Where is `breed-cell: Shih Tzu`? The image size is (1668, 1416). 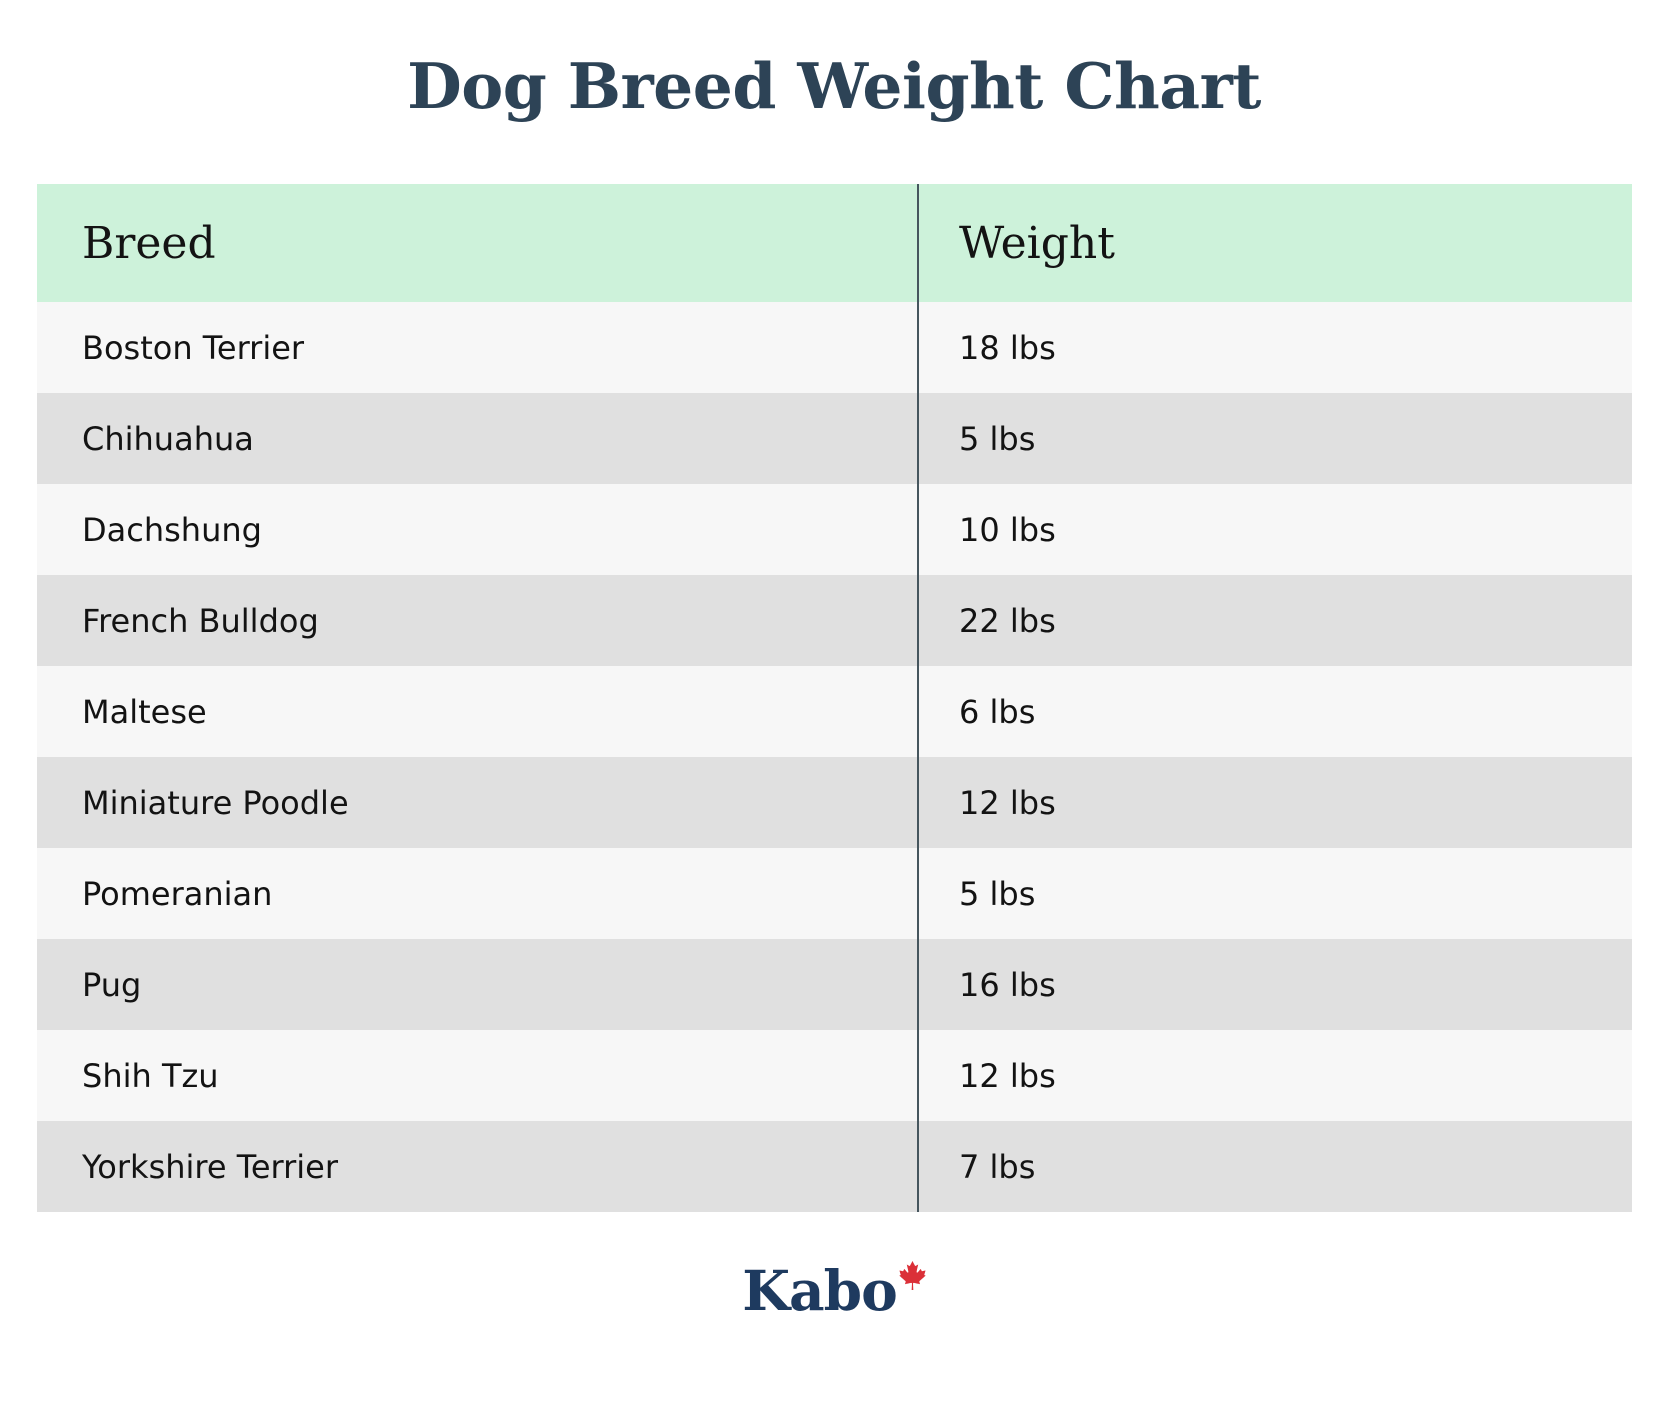
breed-cell: Shih Tzu is located at coordinates (150, 1075).